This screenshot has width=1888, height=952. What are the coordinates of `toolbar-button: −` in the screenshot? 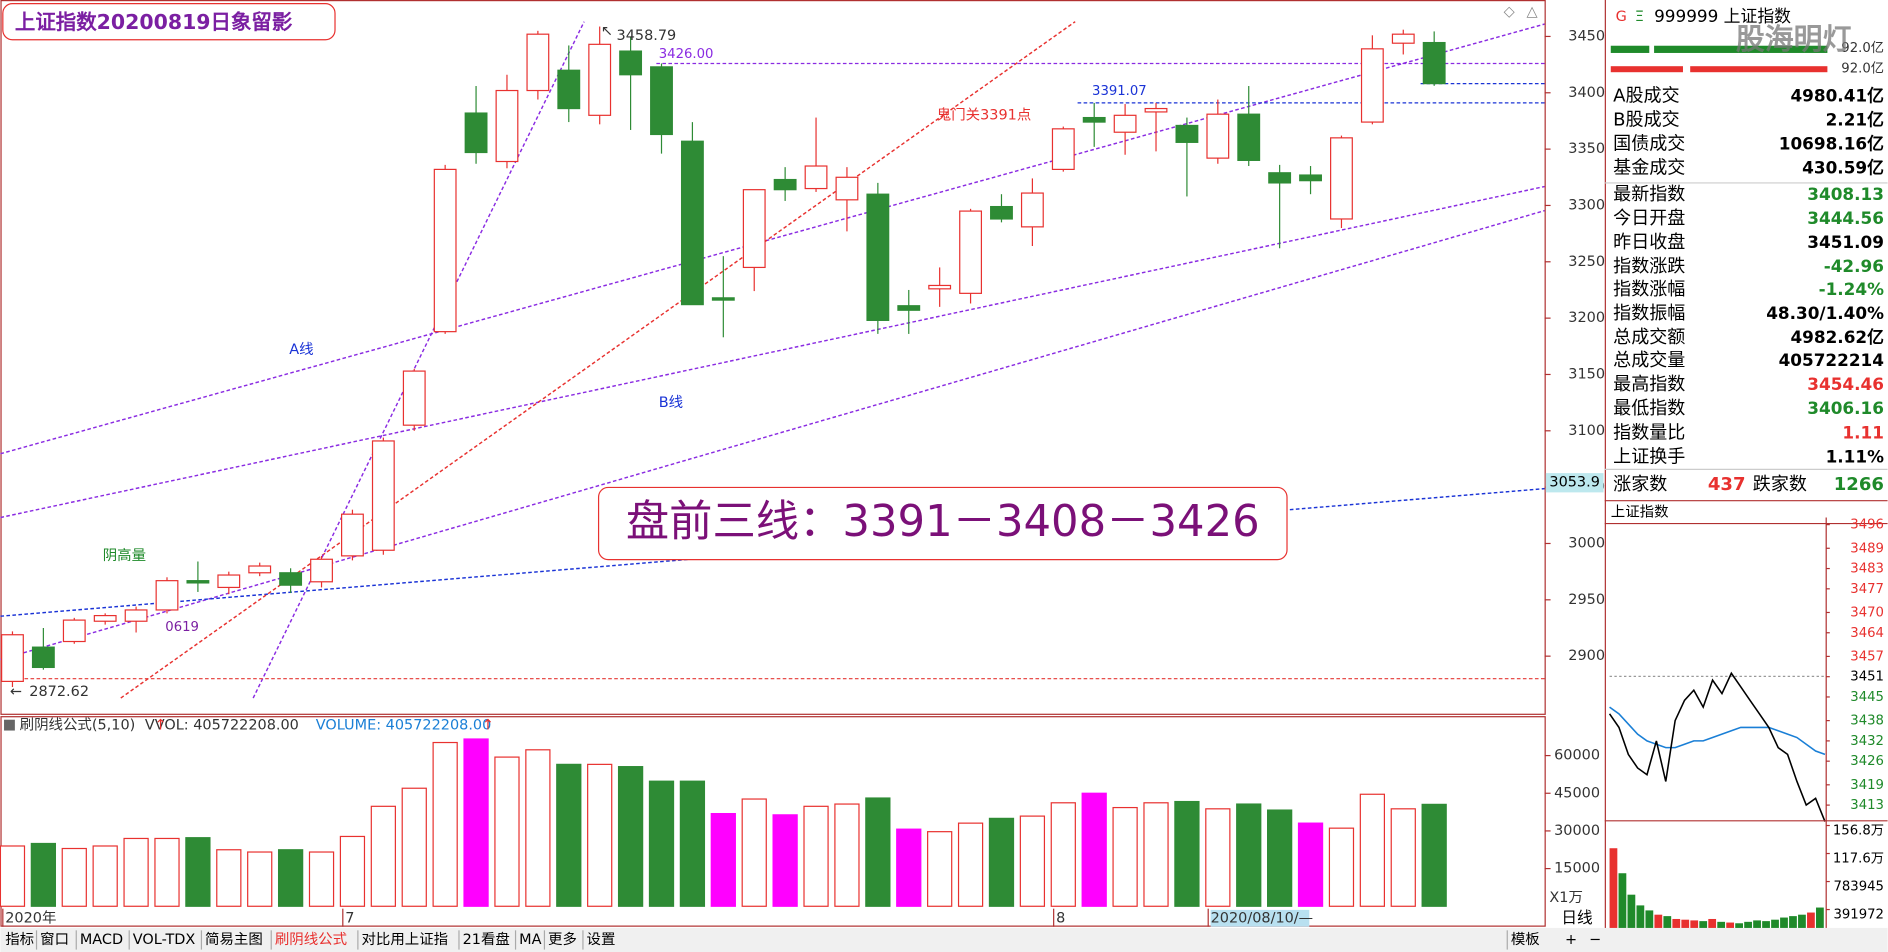 It's located at (1595, 940).